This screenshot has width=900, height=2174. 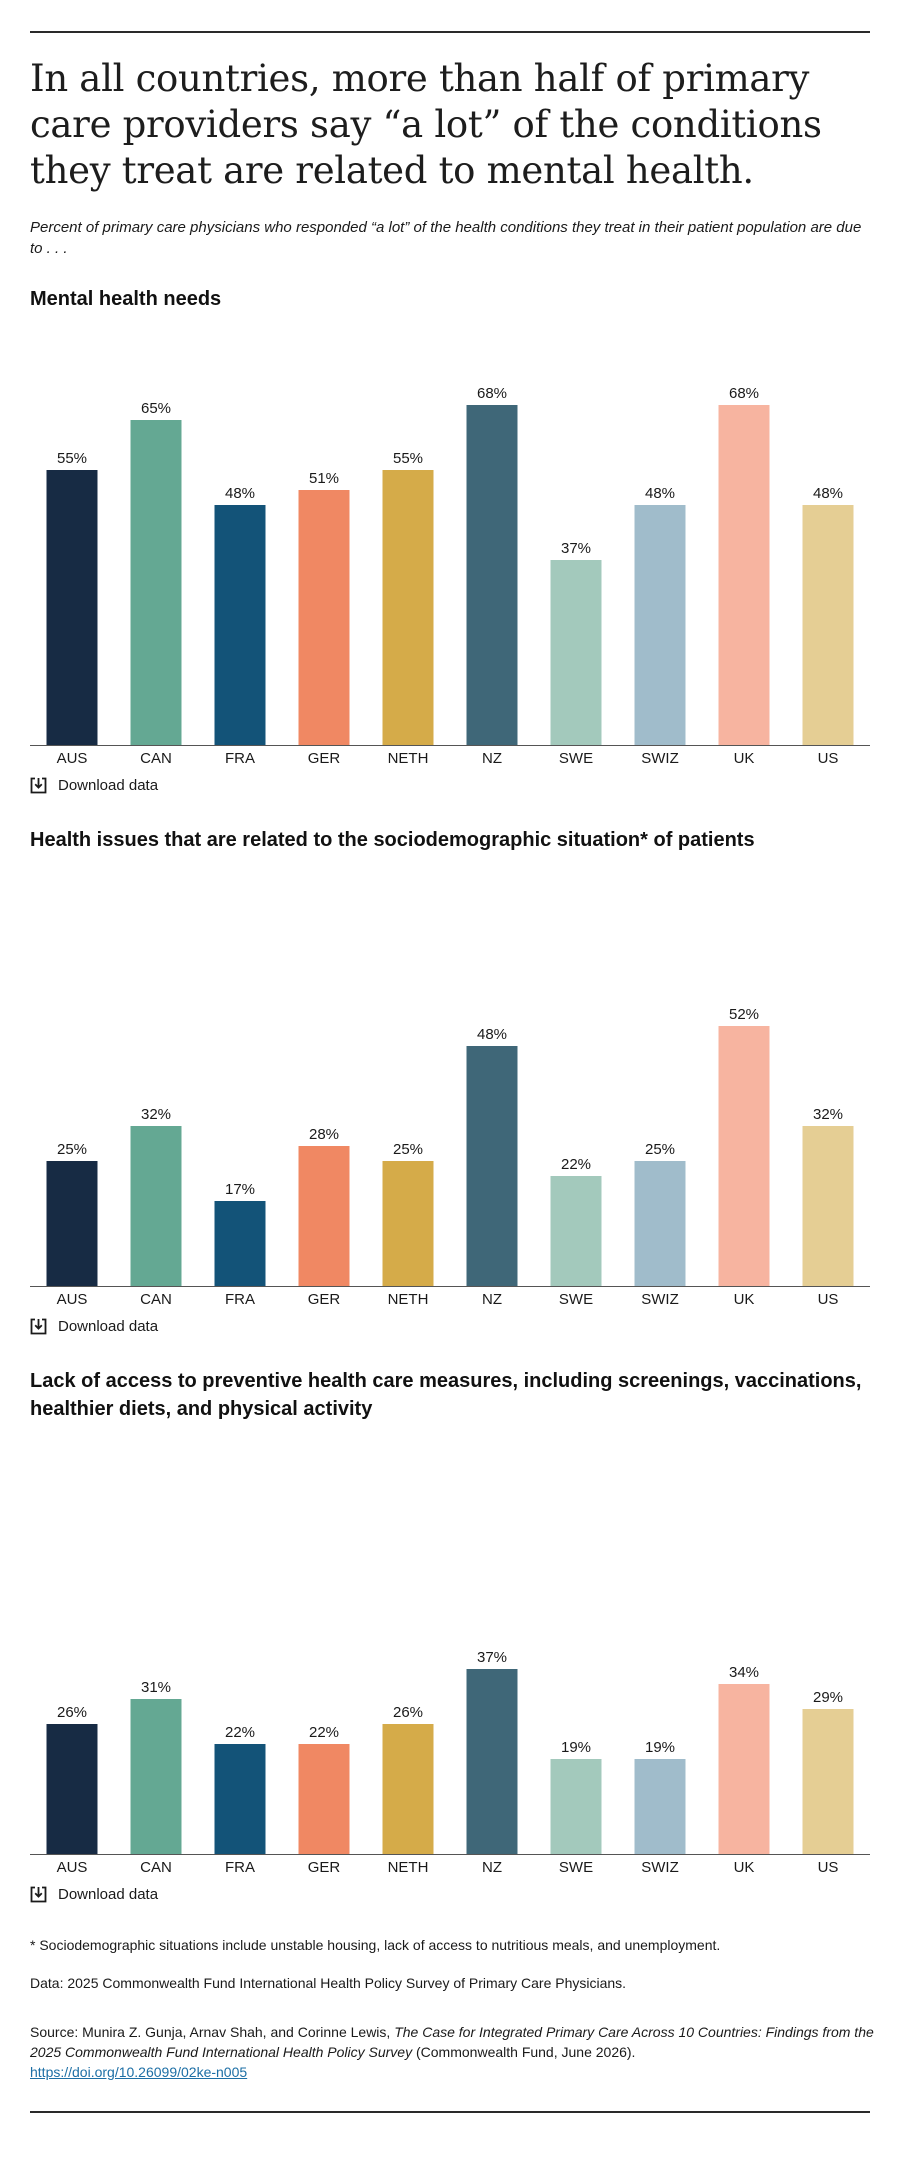 What do you see at coordinates (450, 2112) in the screenshot?
I see `bottom-rule` at bounding box center [450, 2112].